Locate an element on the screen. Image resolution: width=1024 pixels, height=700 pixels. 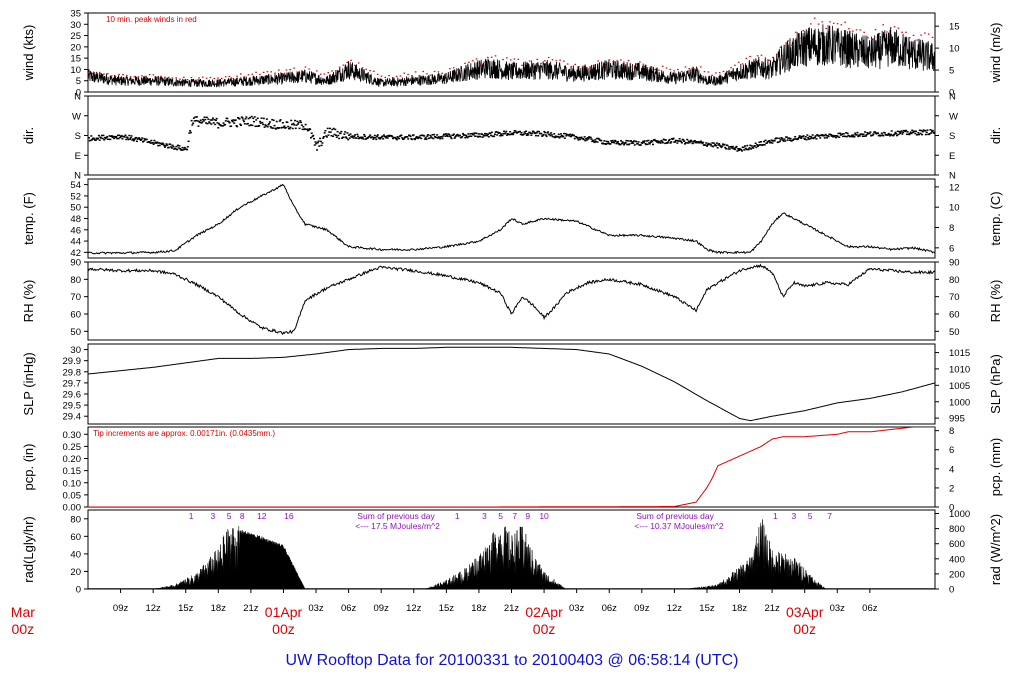
left-tick-label: 80 is located at coordinates (75, 280).